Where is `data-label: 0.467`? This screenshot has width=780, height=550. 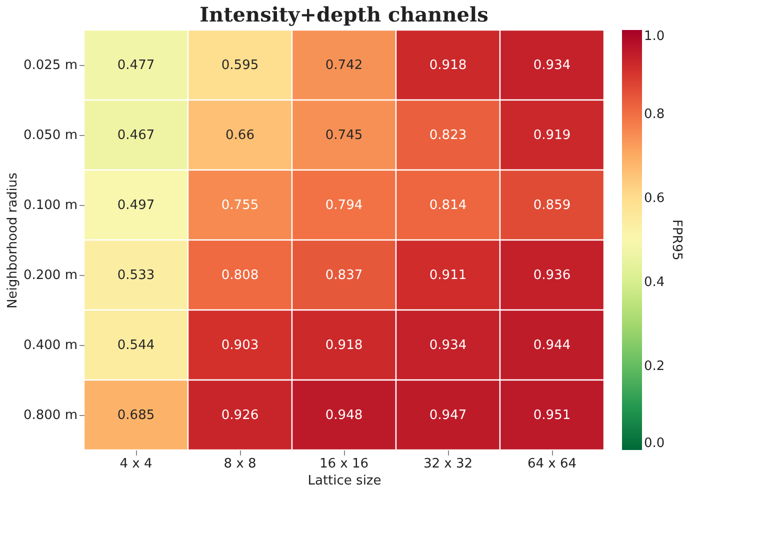
data-label: 0.467 is located at coordinates (136, 135).